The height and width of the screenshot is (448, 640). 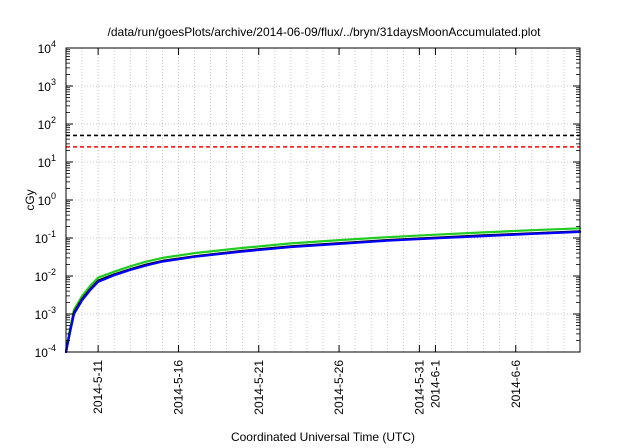 What do you see at coordinates (45, 313) in the screenshot?
I see `y-tick-label: 10⁻³` at bounding box center [45, 313].